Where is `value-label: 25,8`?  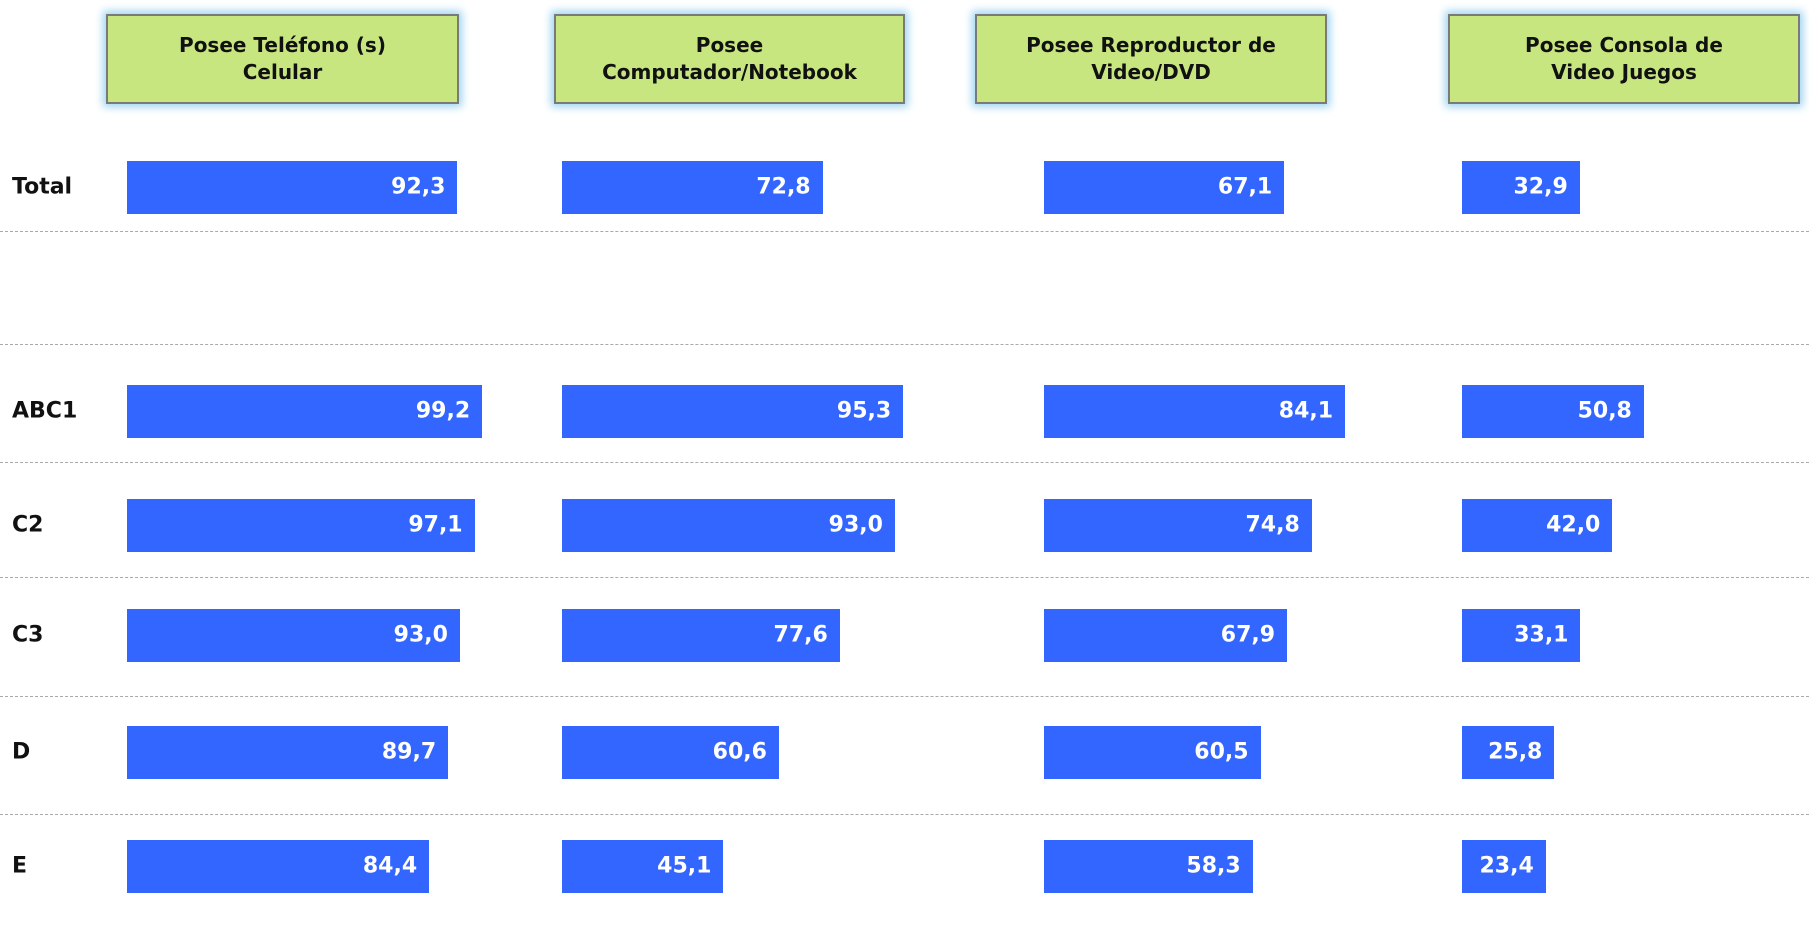
value-label: 25,8 is located at coordinates (1515, 752).